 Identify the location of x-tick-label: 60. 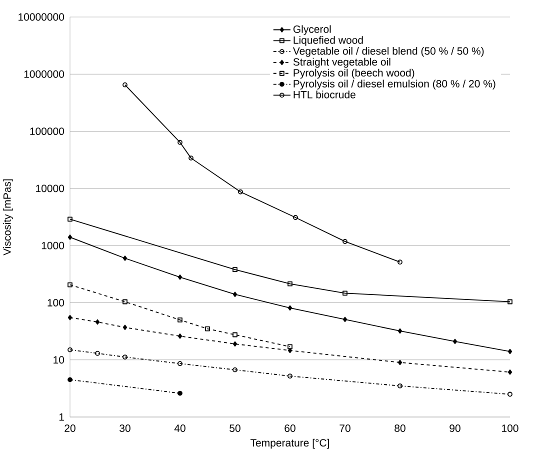
(290, 428).